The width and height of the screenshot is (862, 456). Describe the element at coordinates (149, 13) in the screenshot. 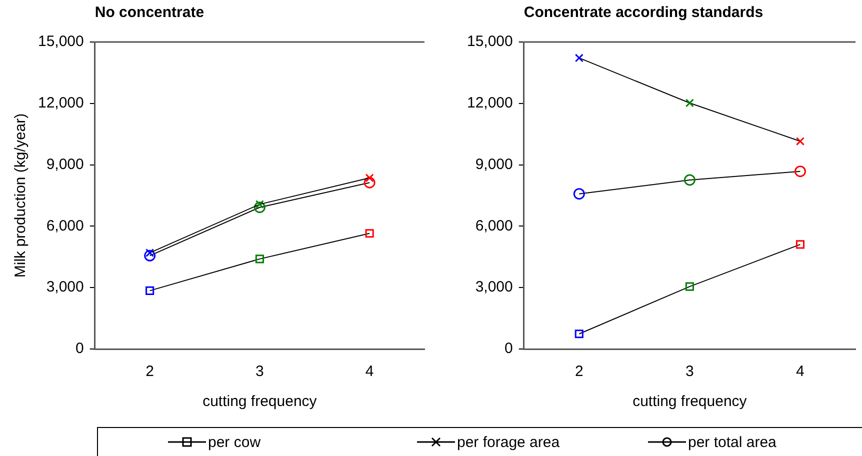

I see `chart-title: No concentrate` at that location.